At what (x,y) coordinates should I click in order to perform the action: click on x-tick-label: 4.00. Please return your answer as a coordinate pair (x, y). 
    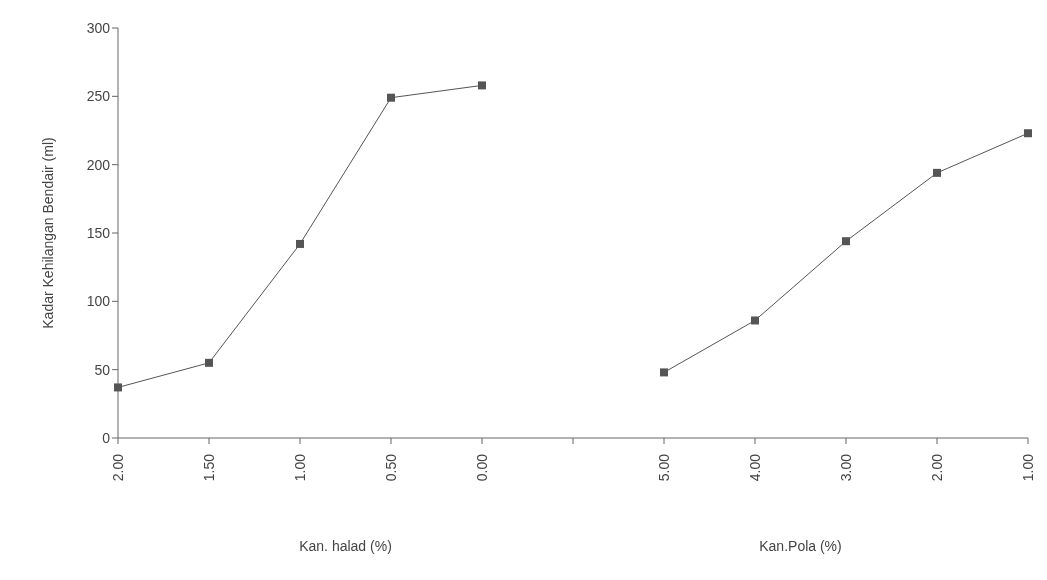
    Looking at the image, I should click on (755, 467).